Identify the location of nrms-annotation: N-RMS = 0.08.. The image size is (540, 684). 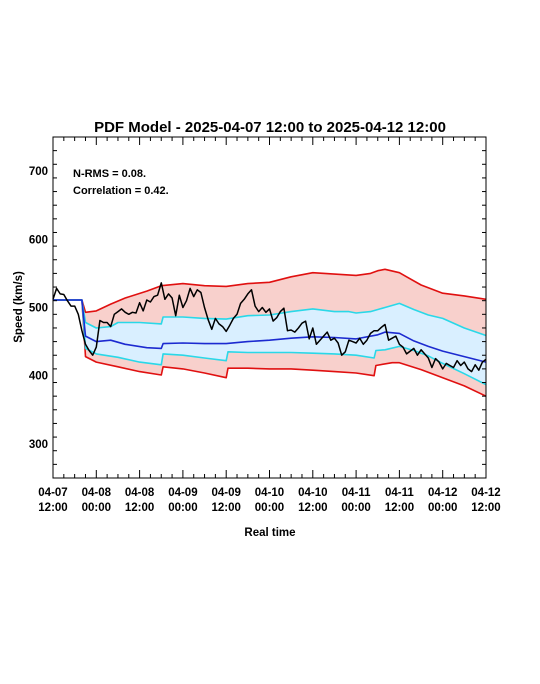
(109, 174).